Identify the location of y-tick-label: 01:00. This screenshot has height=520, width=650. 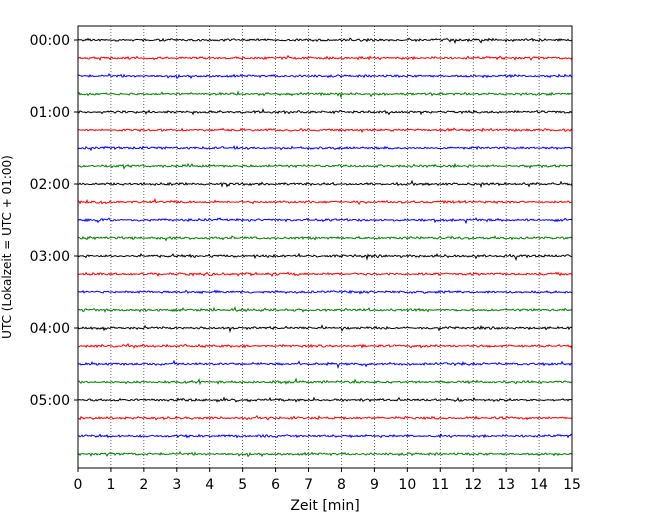
(50, 113).